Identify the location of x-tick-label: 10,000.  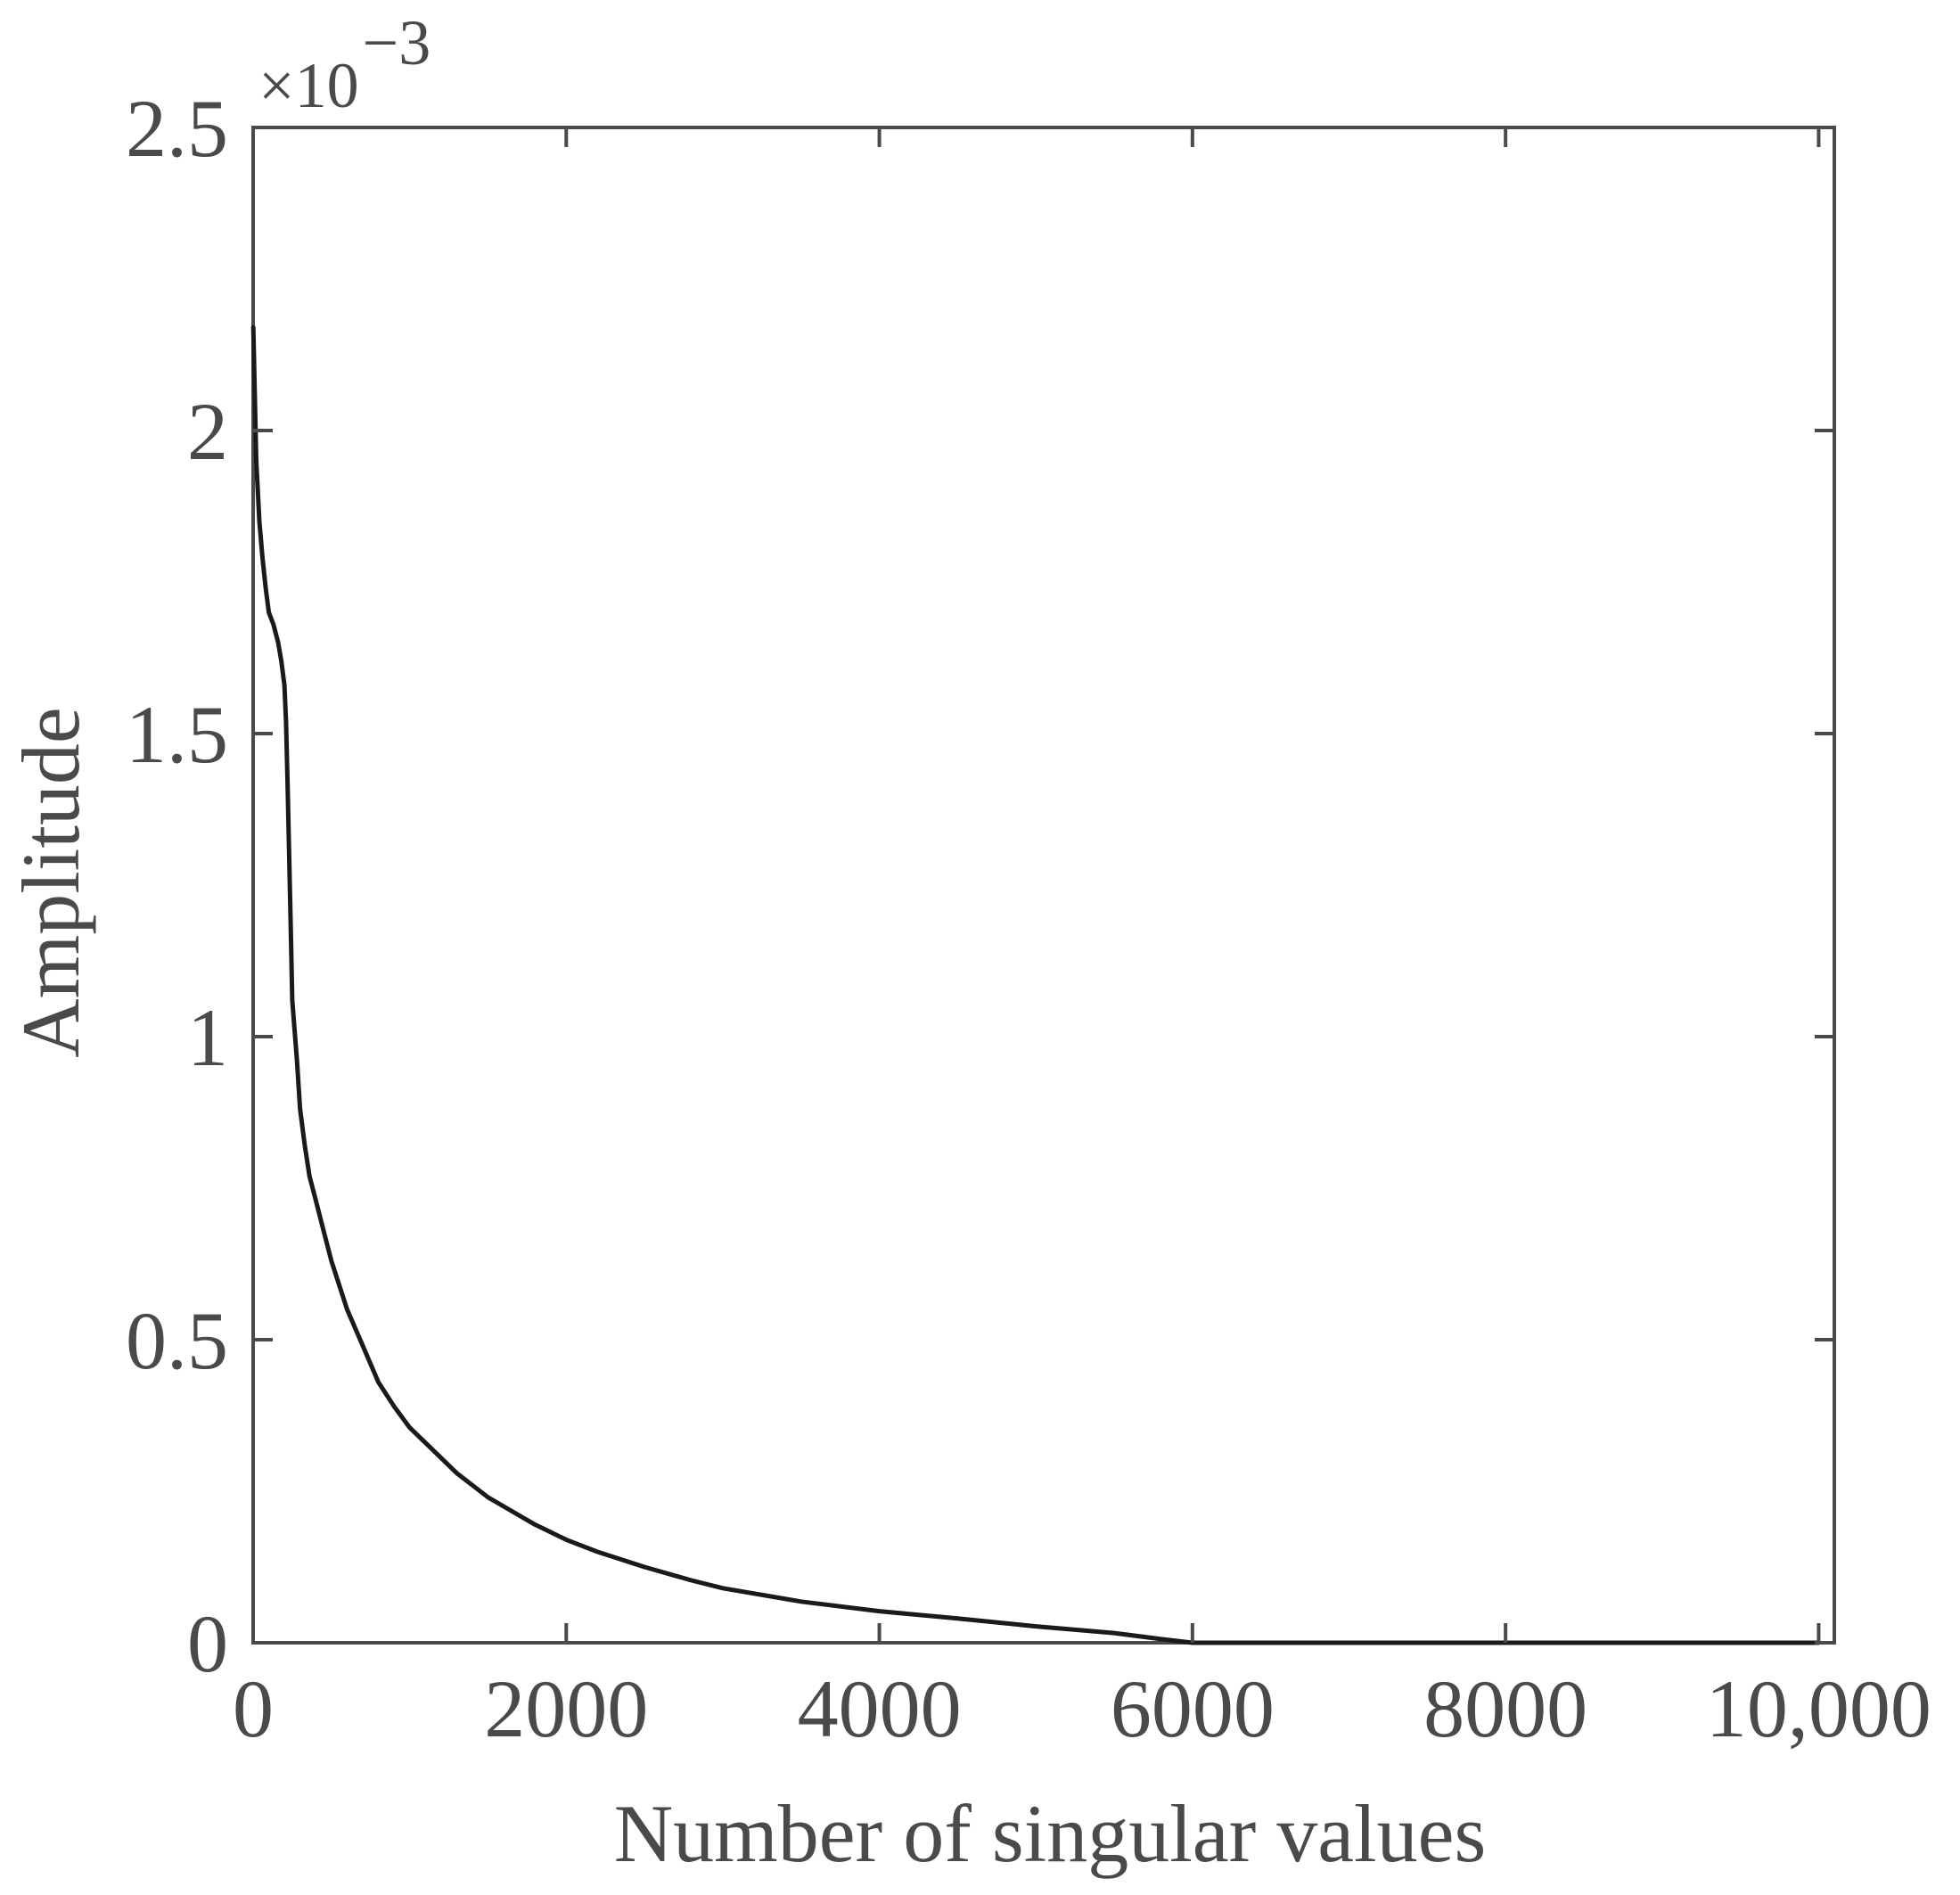
(1819, 1708).